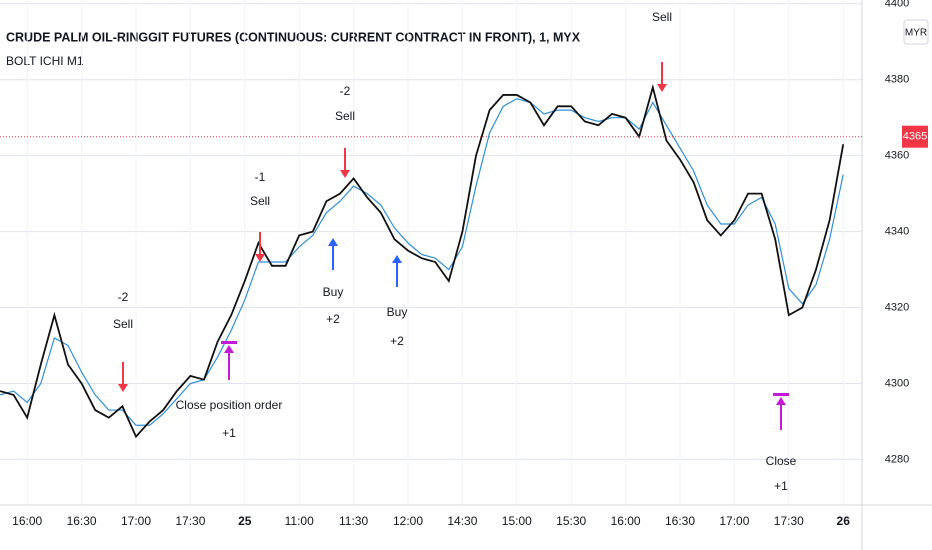 This screenshot has height=550, width=932. I want to click on x-tick-label: 25, so click(245, 521).